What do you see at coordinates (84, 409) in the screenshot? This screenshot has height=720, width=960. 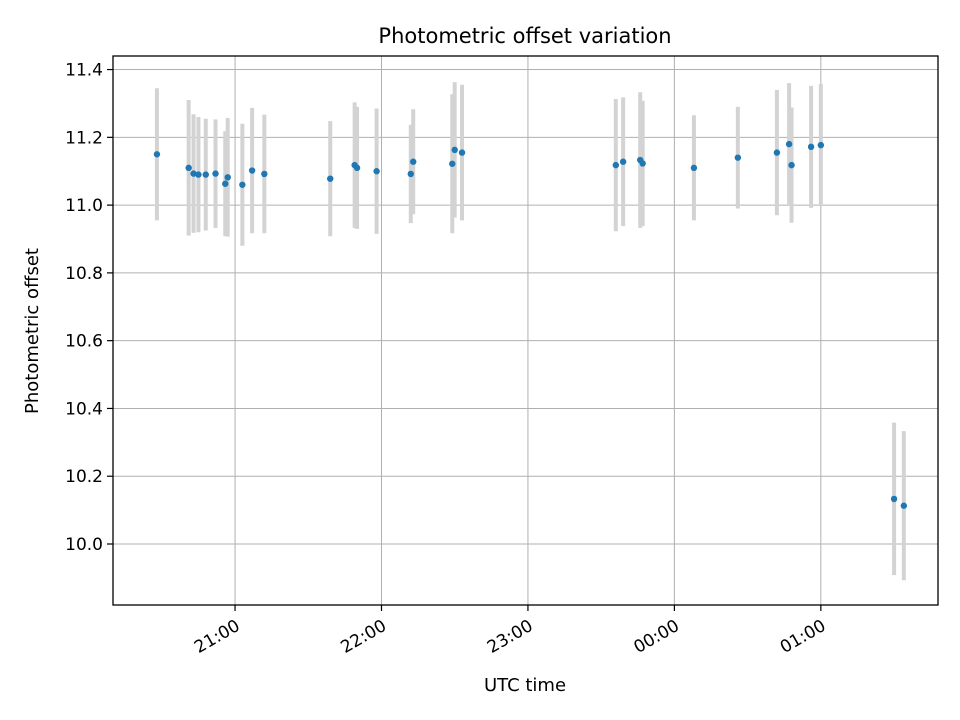 I see `y-tick-label-2: 10.4` at bounding box center [84, 409].